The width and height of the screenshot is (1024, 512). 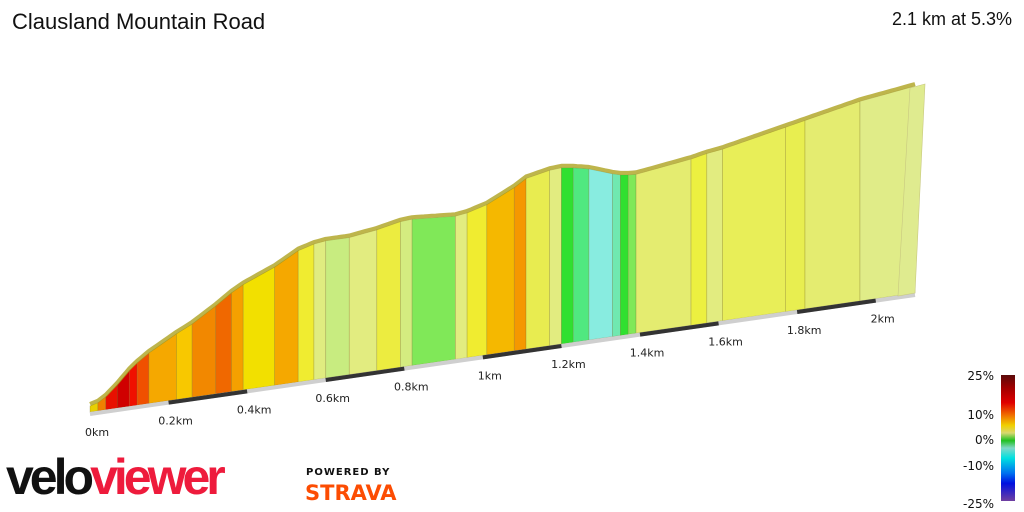 What do you see at coordinates (139, 21) in the screenshot?
I see `segment-title: Clausland Mountain Road` at bounding box center [139, 21].